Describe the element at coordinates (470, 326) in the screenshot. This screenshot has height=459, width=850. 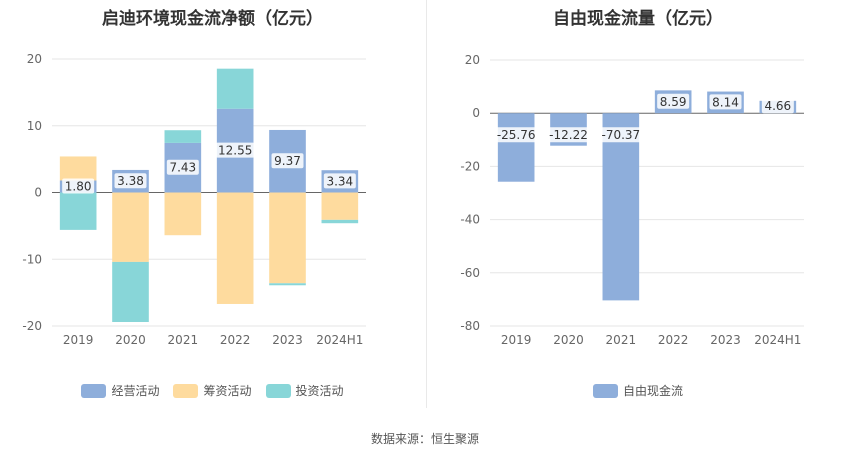
I see `right-chart-y-tick-label: -80` at that location.